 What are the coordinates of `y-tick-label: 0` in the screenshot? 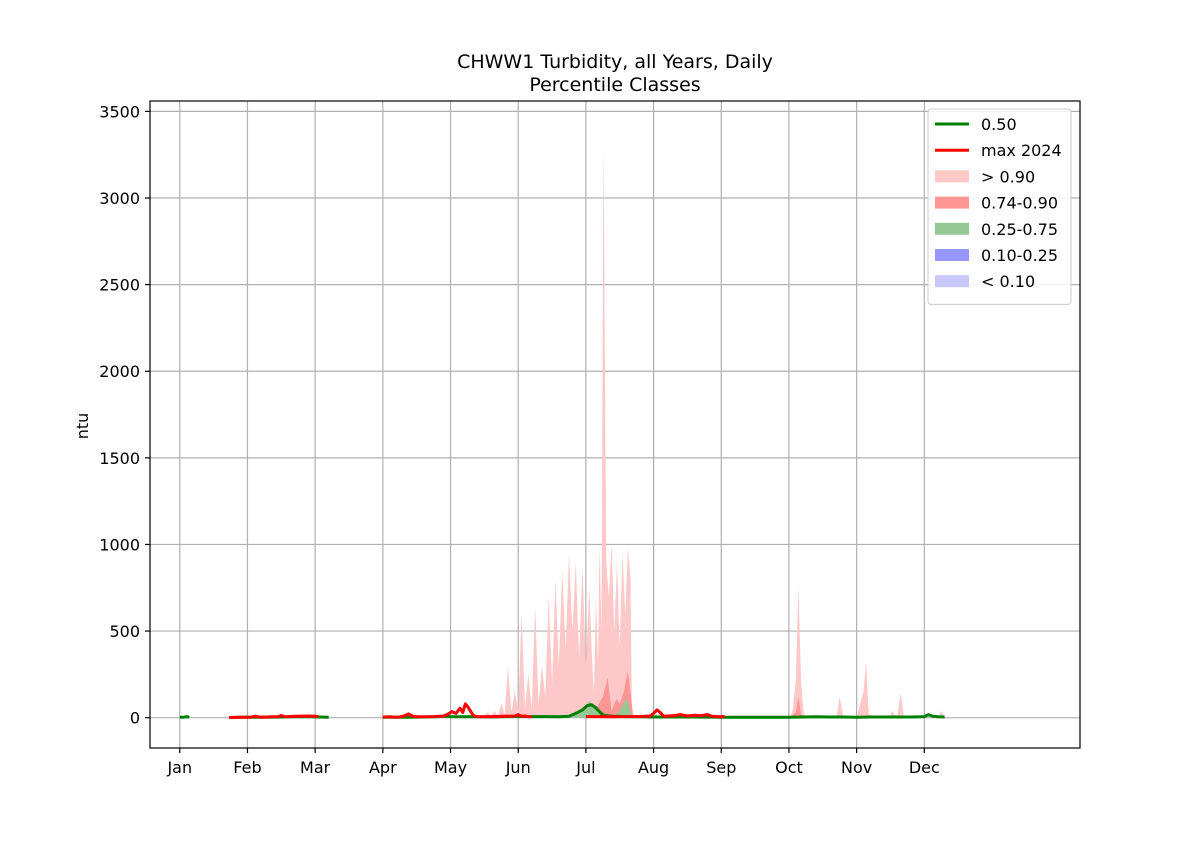 It's located at (135, 718).